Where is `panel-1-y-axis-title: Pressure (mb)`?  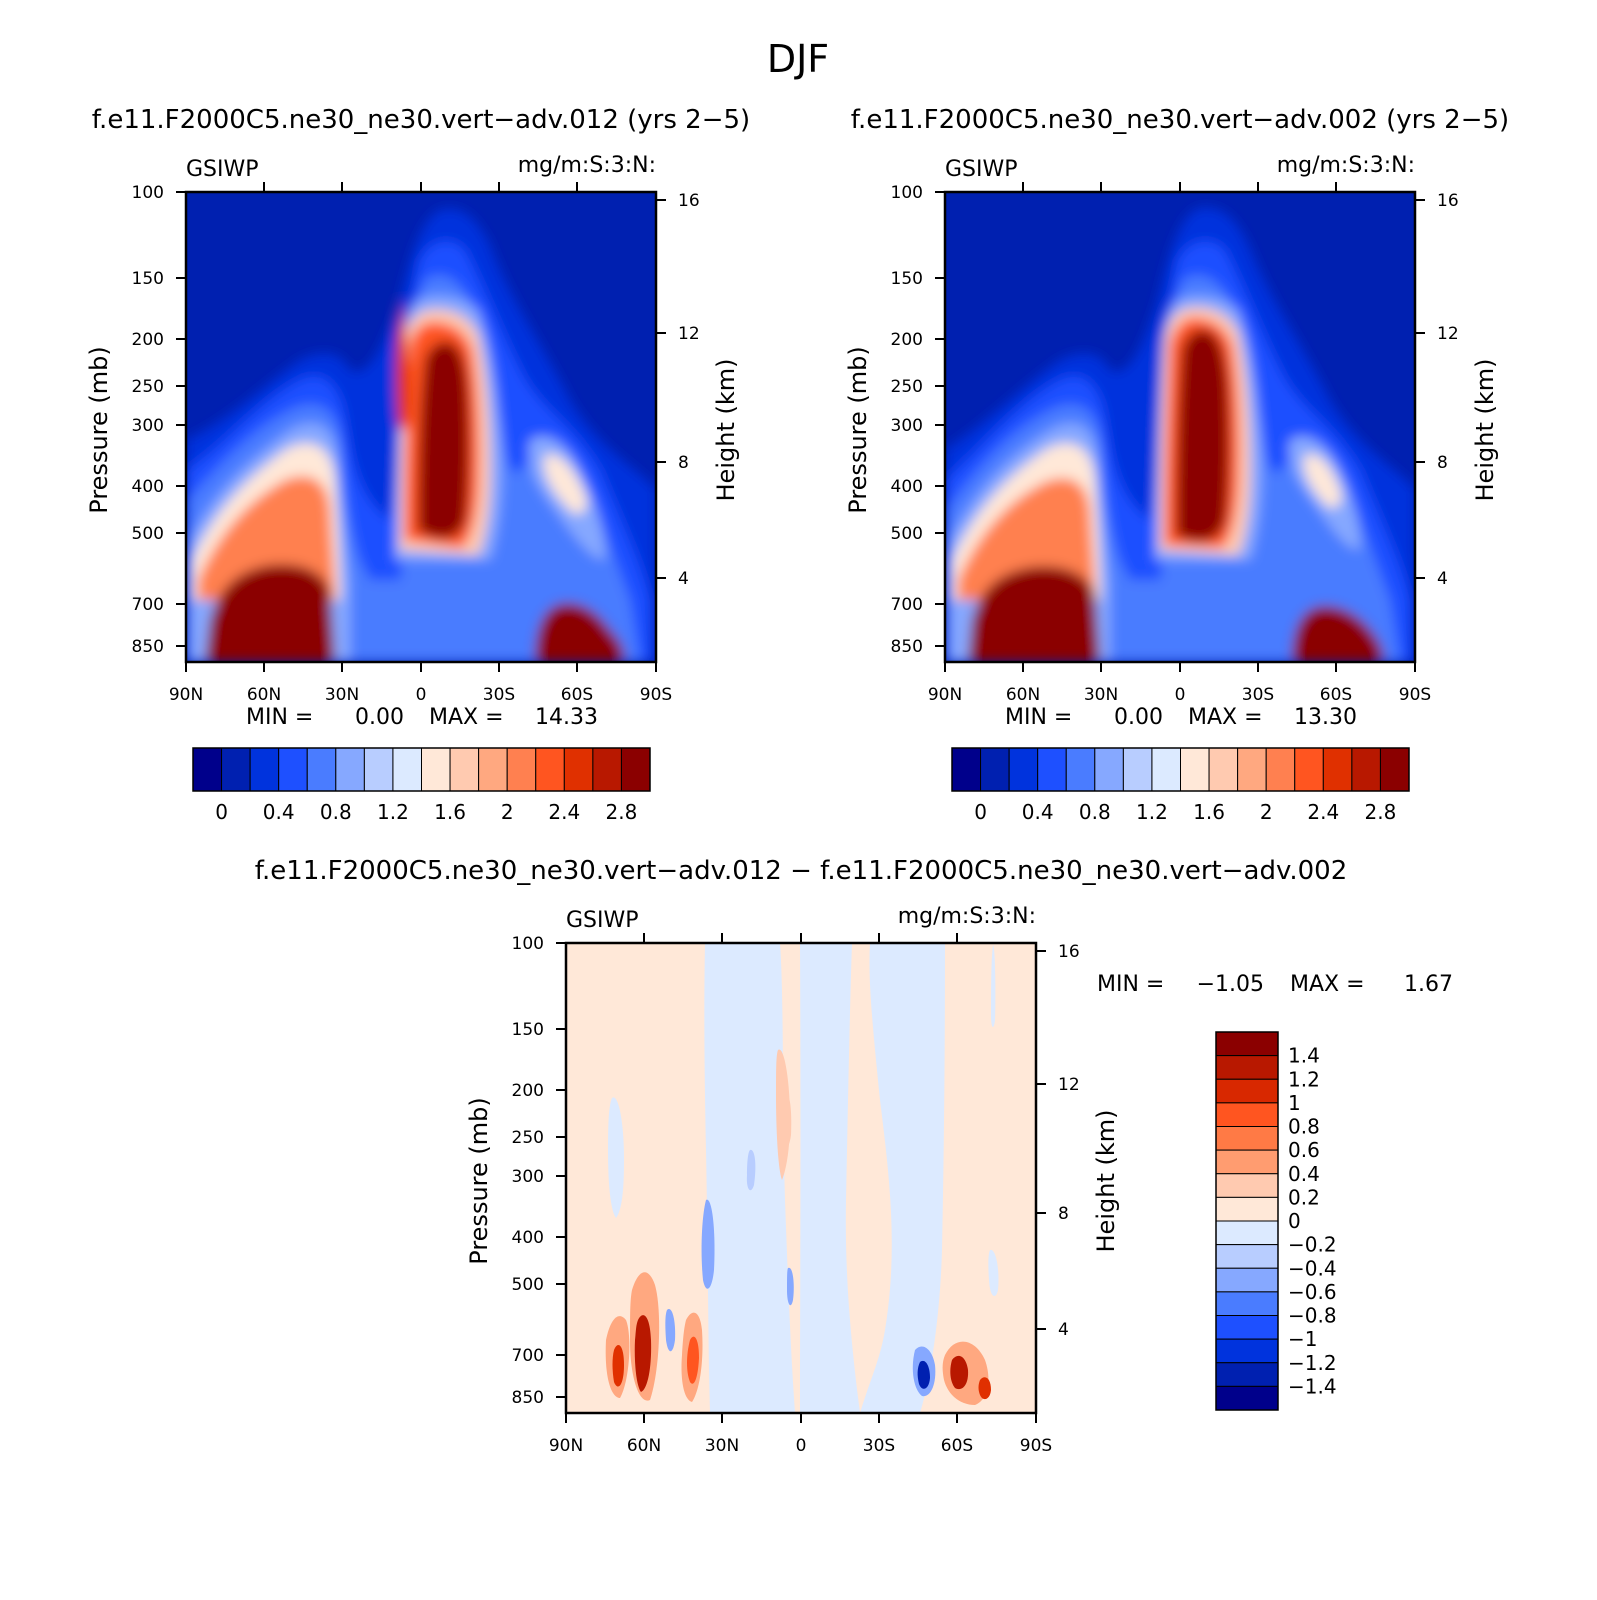 panel-1-y-axis-title: Pressure (mb) is located at coordinates (99, 429).